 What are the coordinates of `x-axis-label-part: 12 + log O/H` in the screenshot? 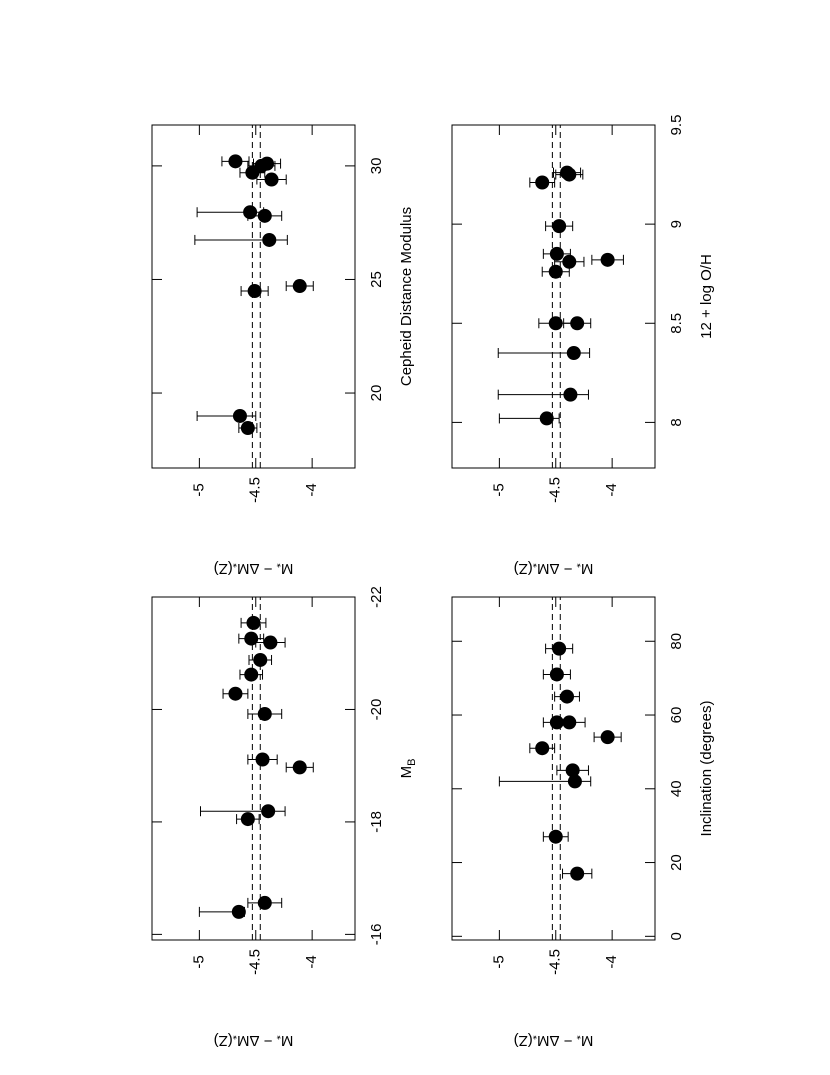 It's located at (706, 296).